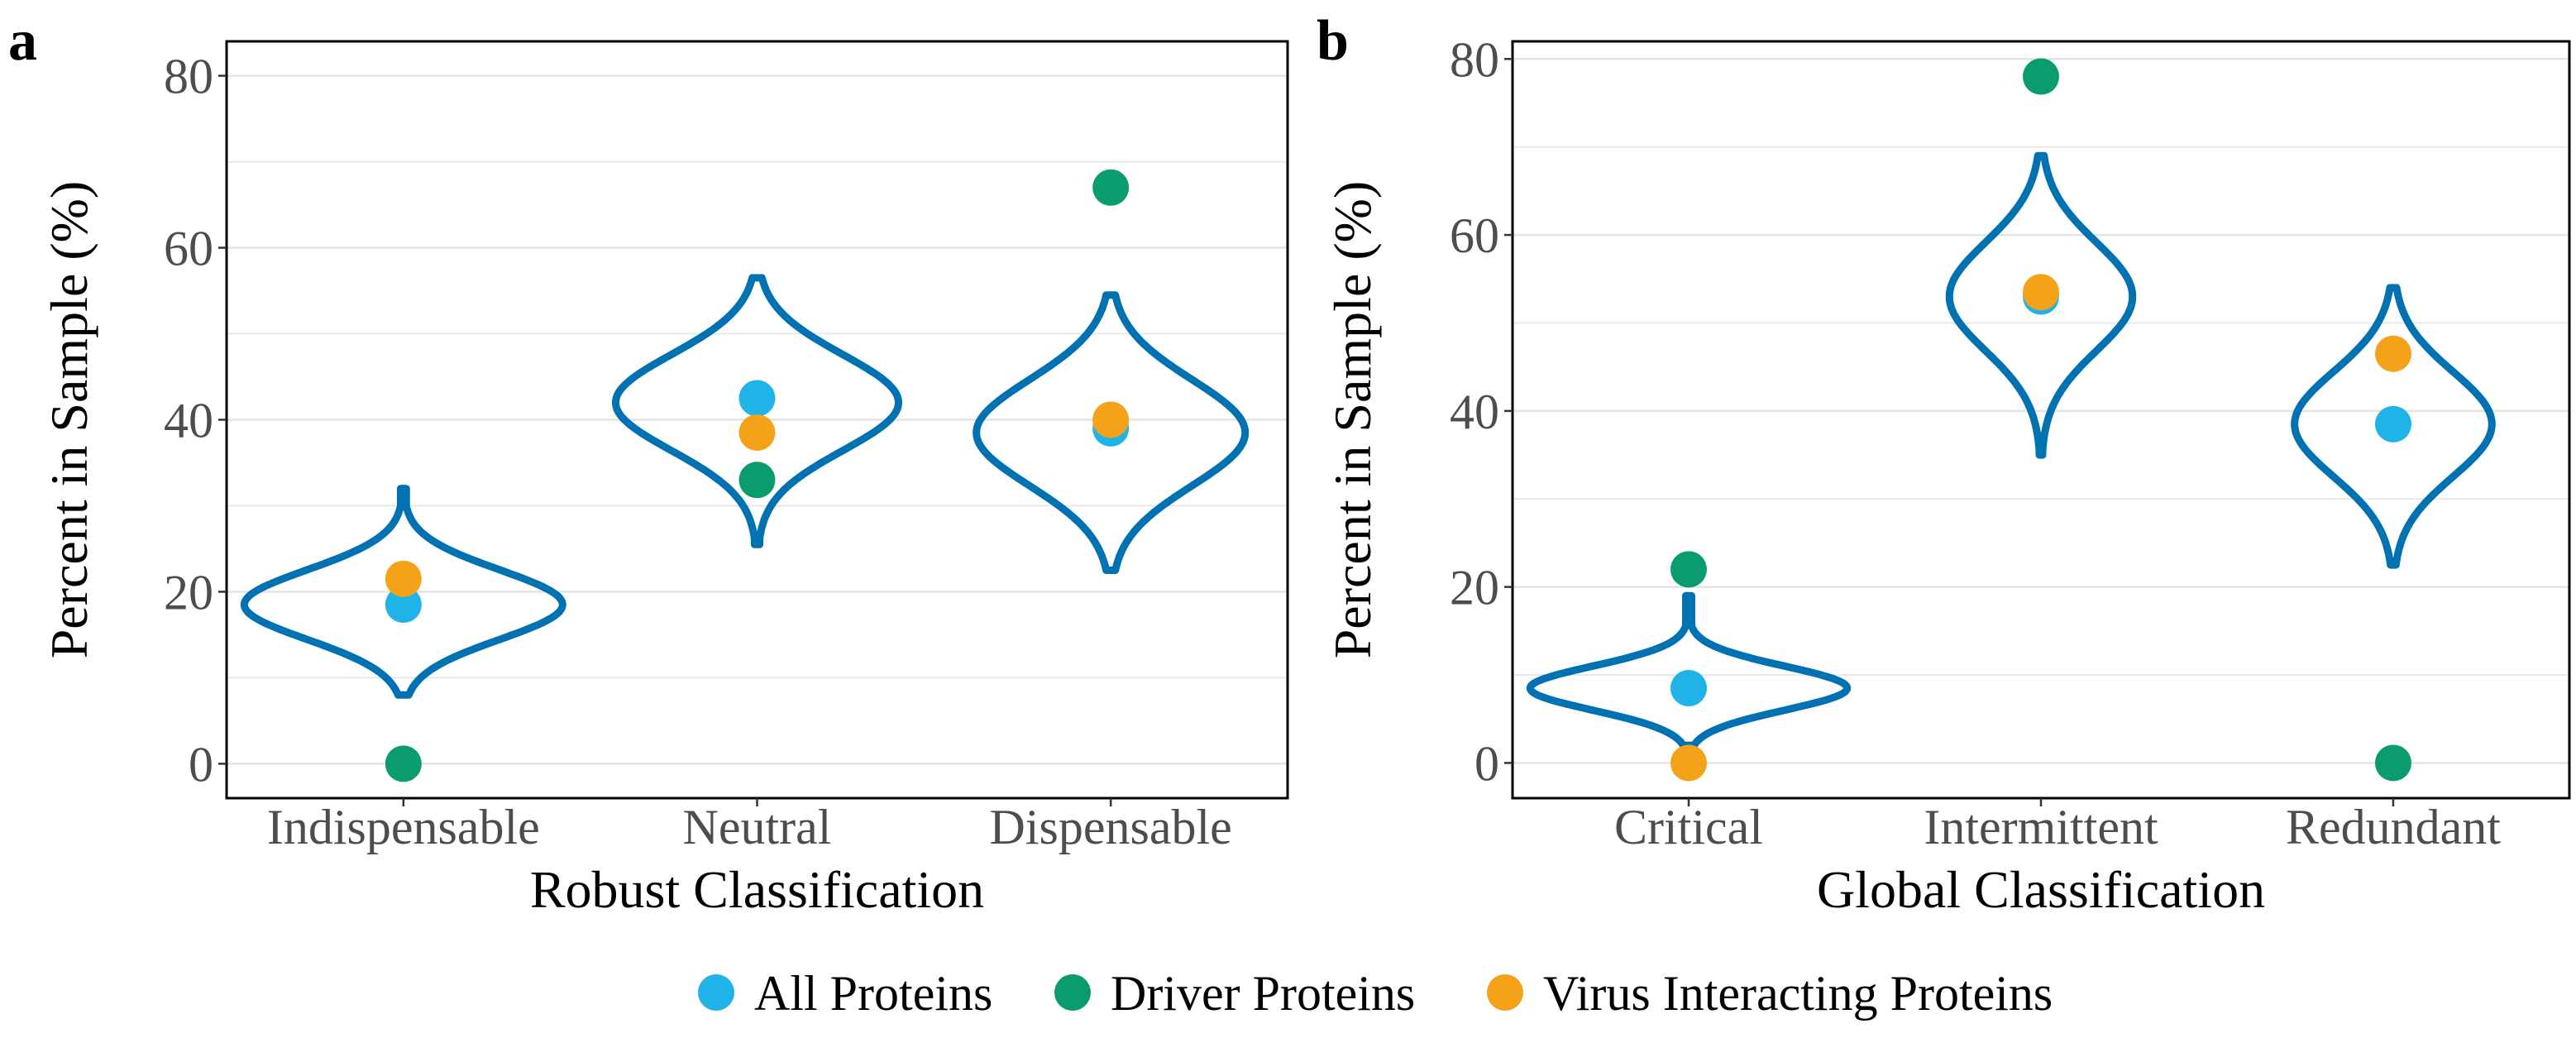 This screenshot has height=1038, width=2576. What do you see at coordinates (757, 889) in the screenshot?
I see `panel-a-x-axis-label: Robust Classification` at bounding box center [757, 889].